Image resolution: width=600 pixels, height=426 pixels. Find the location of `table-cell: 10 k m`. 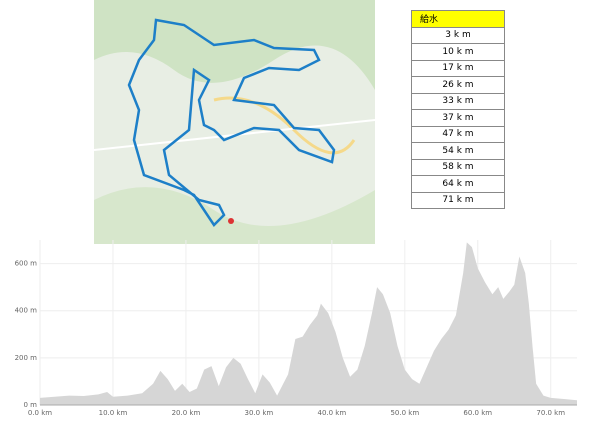

table-cell: 10 k m is located at coordinates (458, 52).